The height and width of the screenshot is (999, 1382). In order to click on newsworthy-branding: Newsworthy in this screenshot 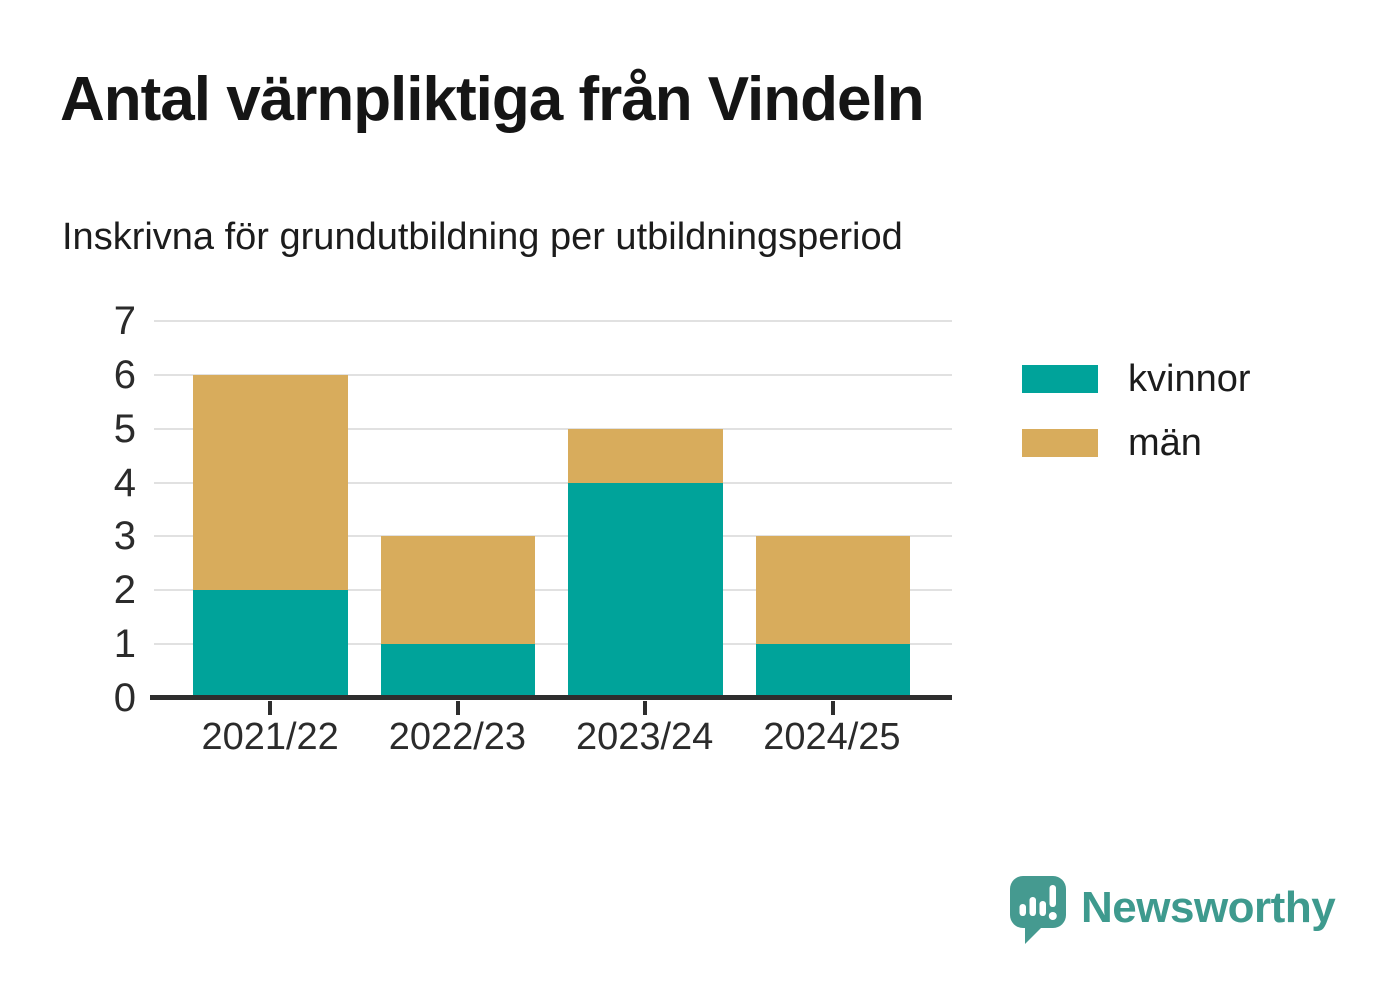, I will do `click(1173, 911)`.